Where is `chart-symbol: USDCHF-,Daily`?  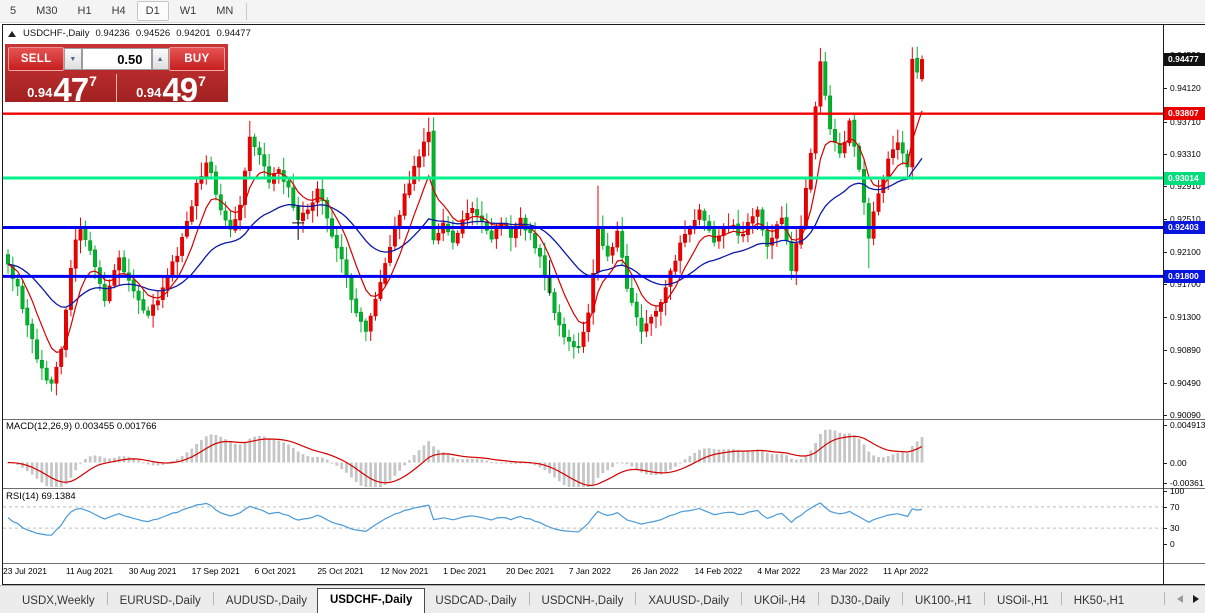 chart-symbol: USDCHF-,Daily is located at coordinates (56, 33).